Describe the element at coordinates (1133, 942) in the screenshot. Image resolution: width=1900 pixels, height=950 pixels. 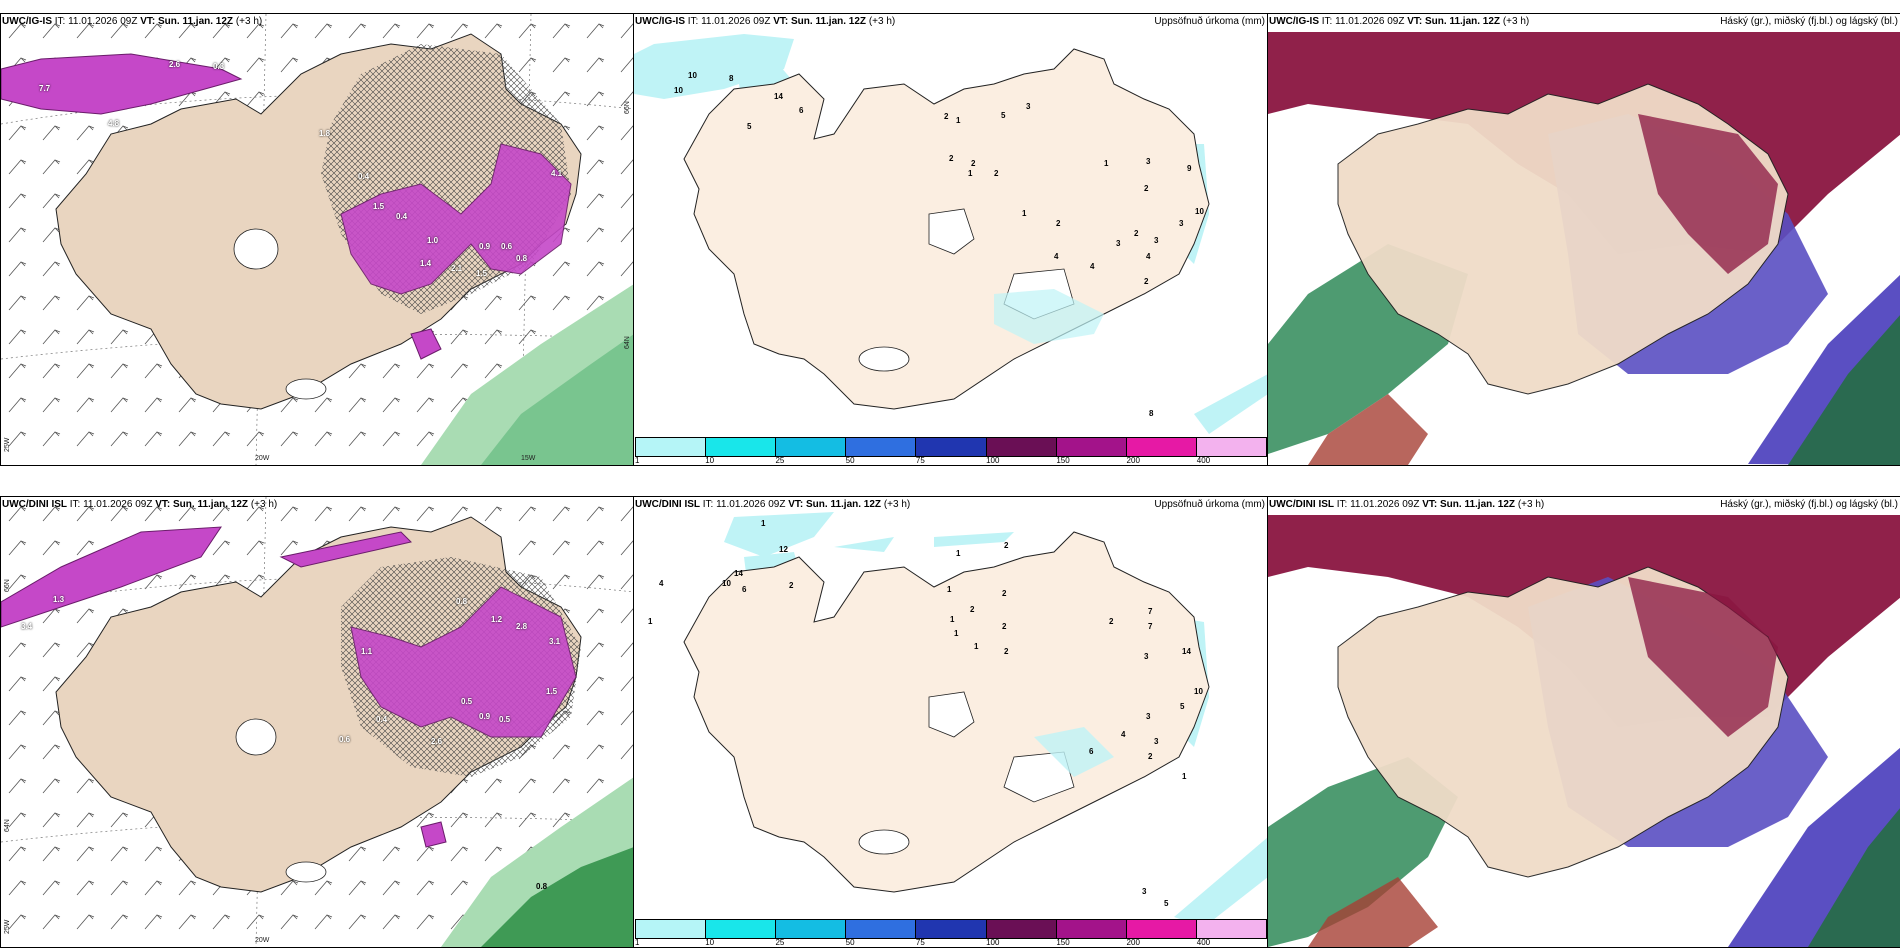
I see `legend-label: 200` at that location.